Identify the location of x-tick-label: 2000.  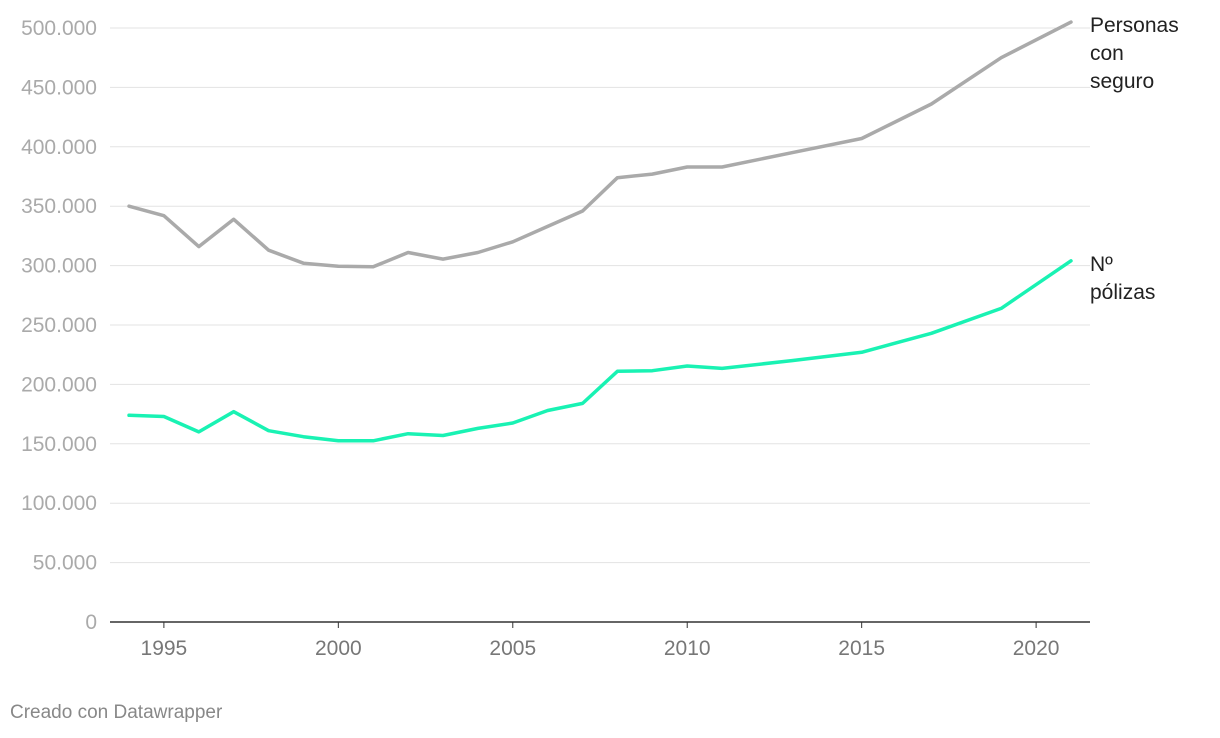
(338, 648).